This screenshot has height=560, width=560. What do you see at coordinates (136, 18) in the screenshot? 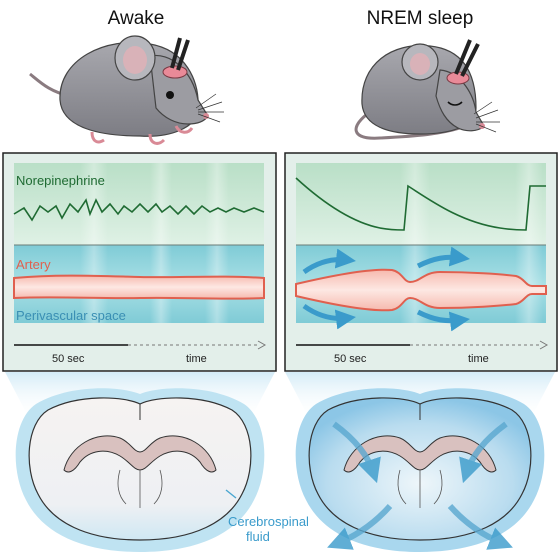
I see `title-awake: Awake` at bounding box center [136, 18].